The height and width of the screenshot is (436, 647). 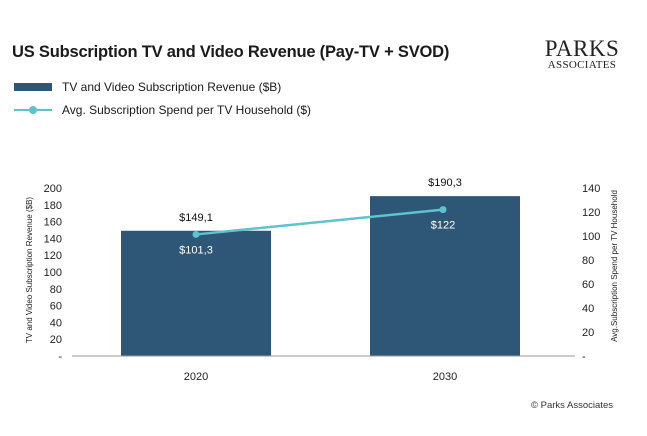 I want to click on parks-associates-logo: PARKS ASSOCIATES, so click(x=582, y=53).